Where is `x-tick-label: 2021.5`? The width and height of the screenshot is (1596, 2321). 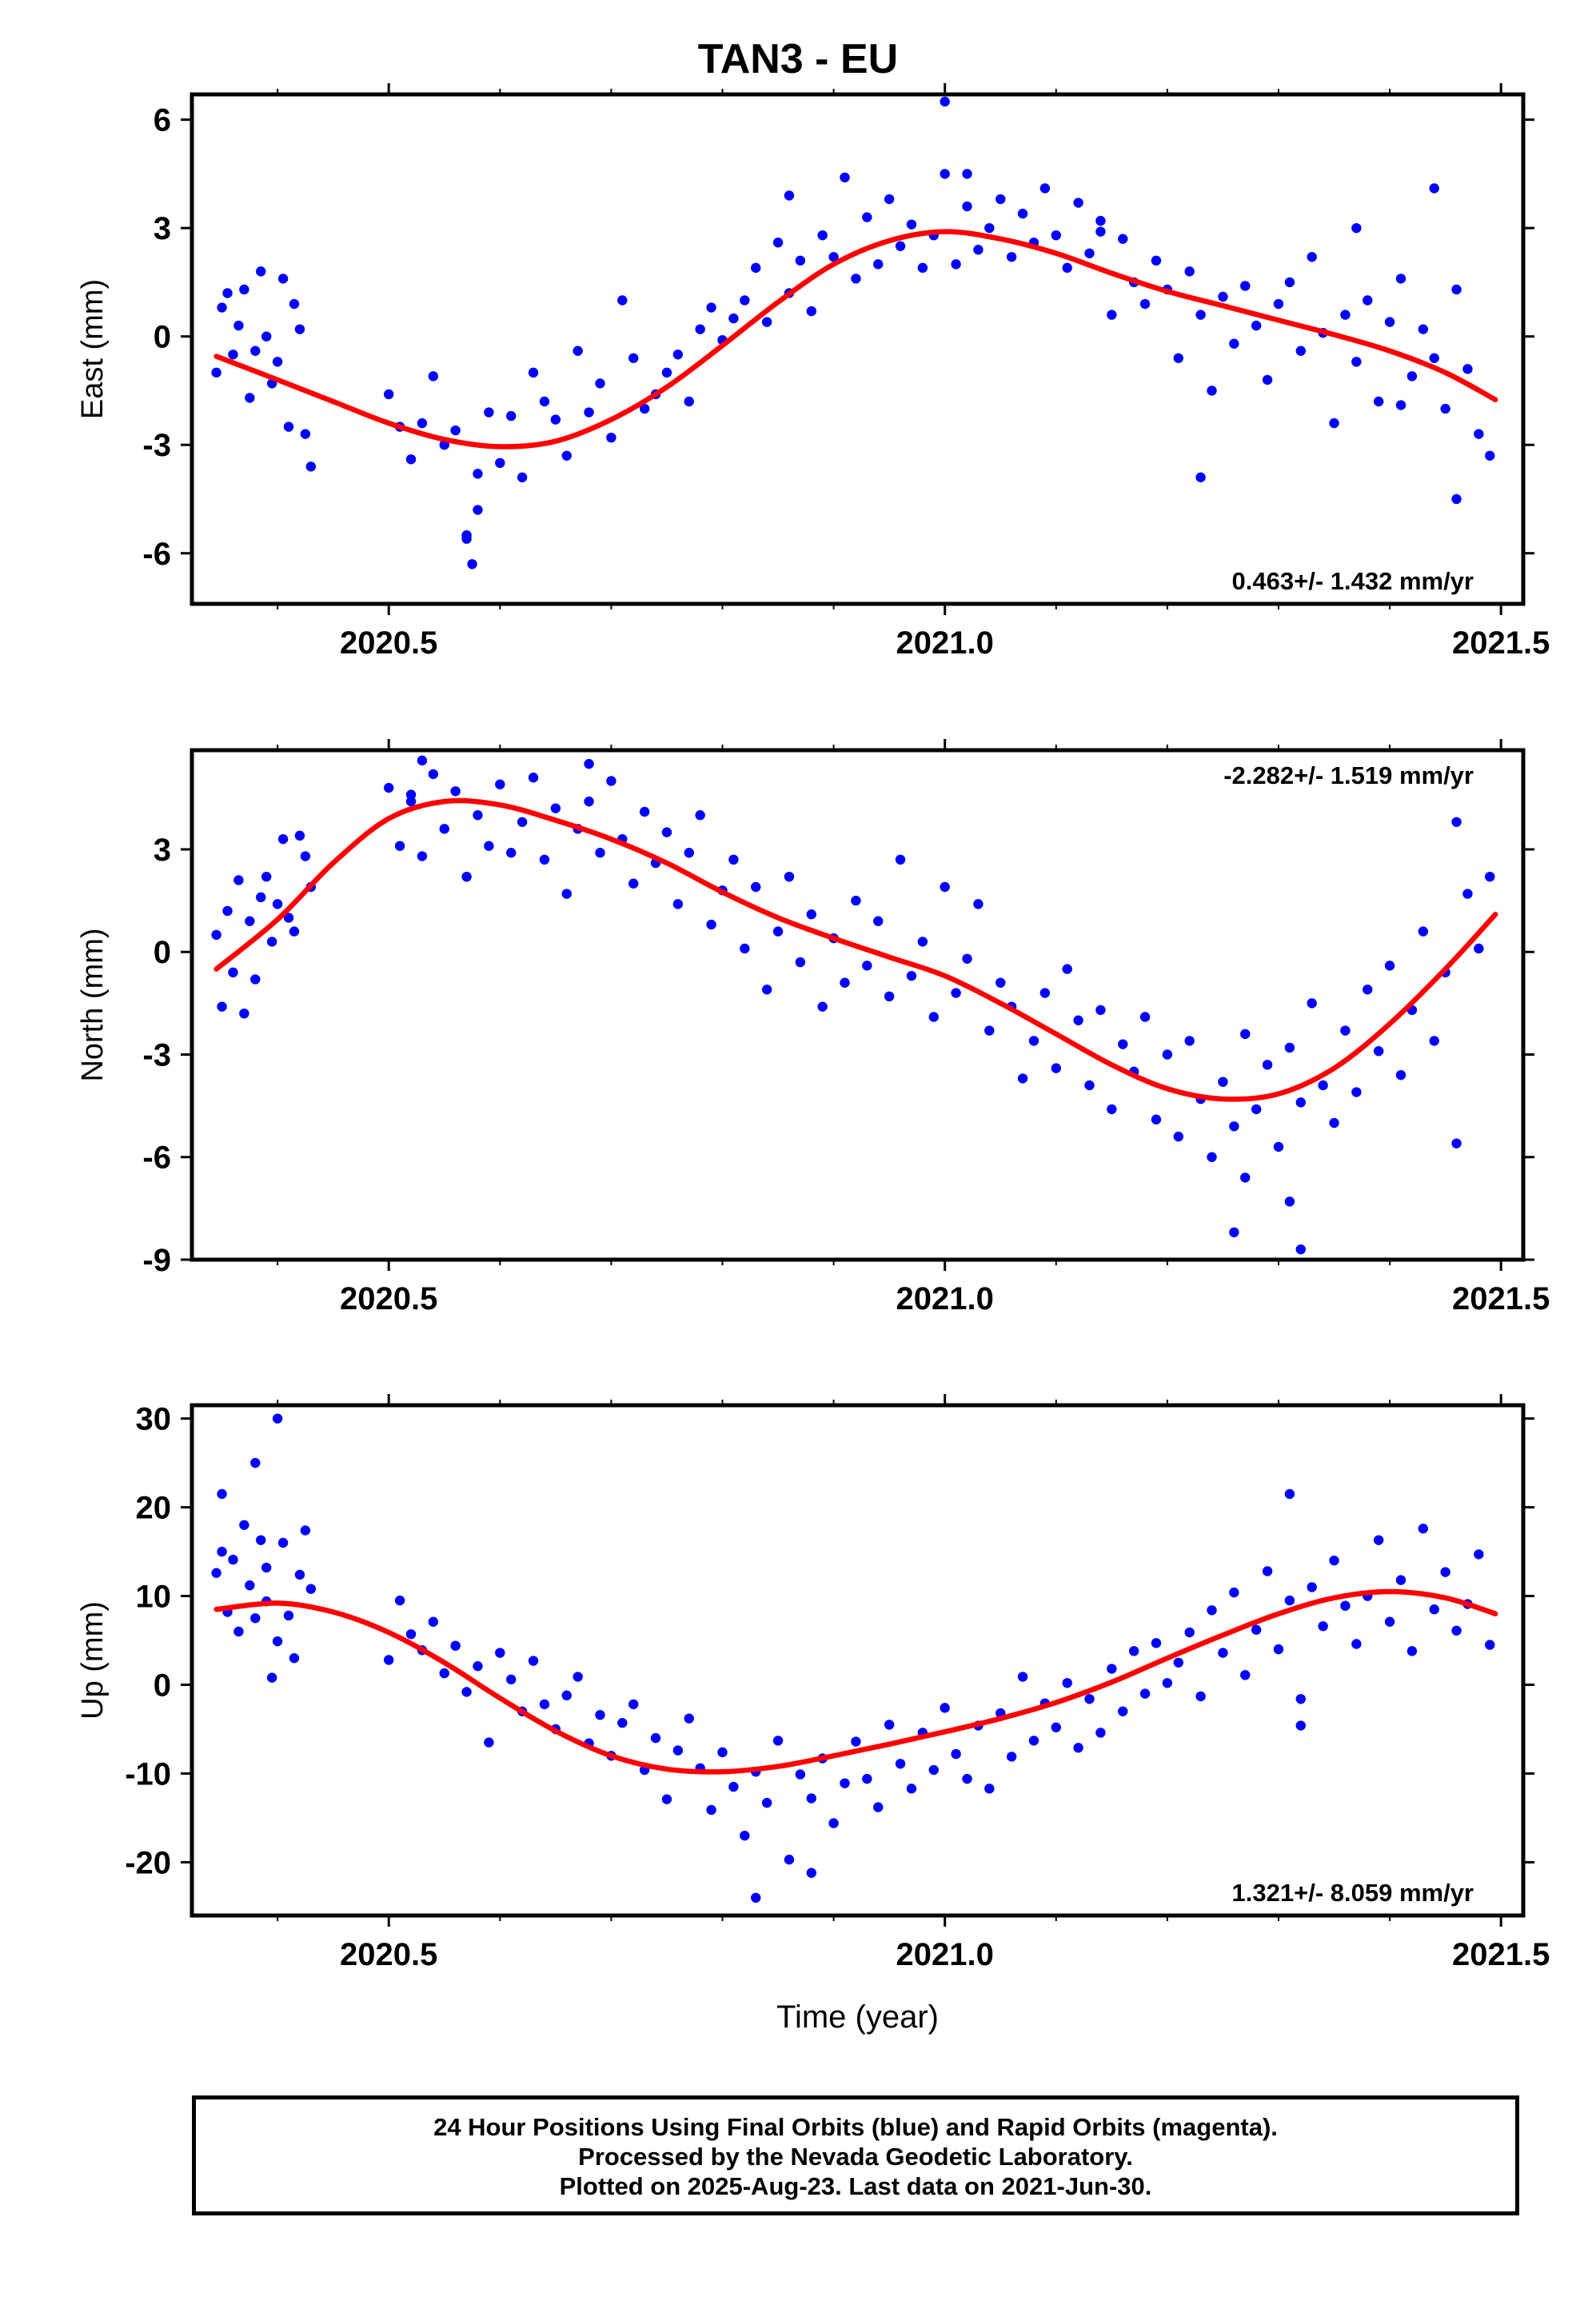 x-tick-label: 2021.5 is located at coordinates (1501, 643).